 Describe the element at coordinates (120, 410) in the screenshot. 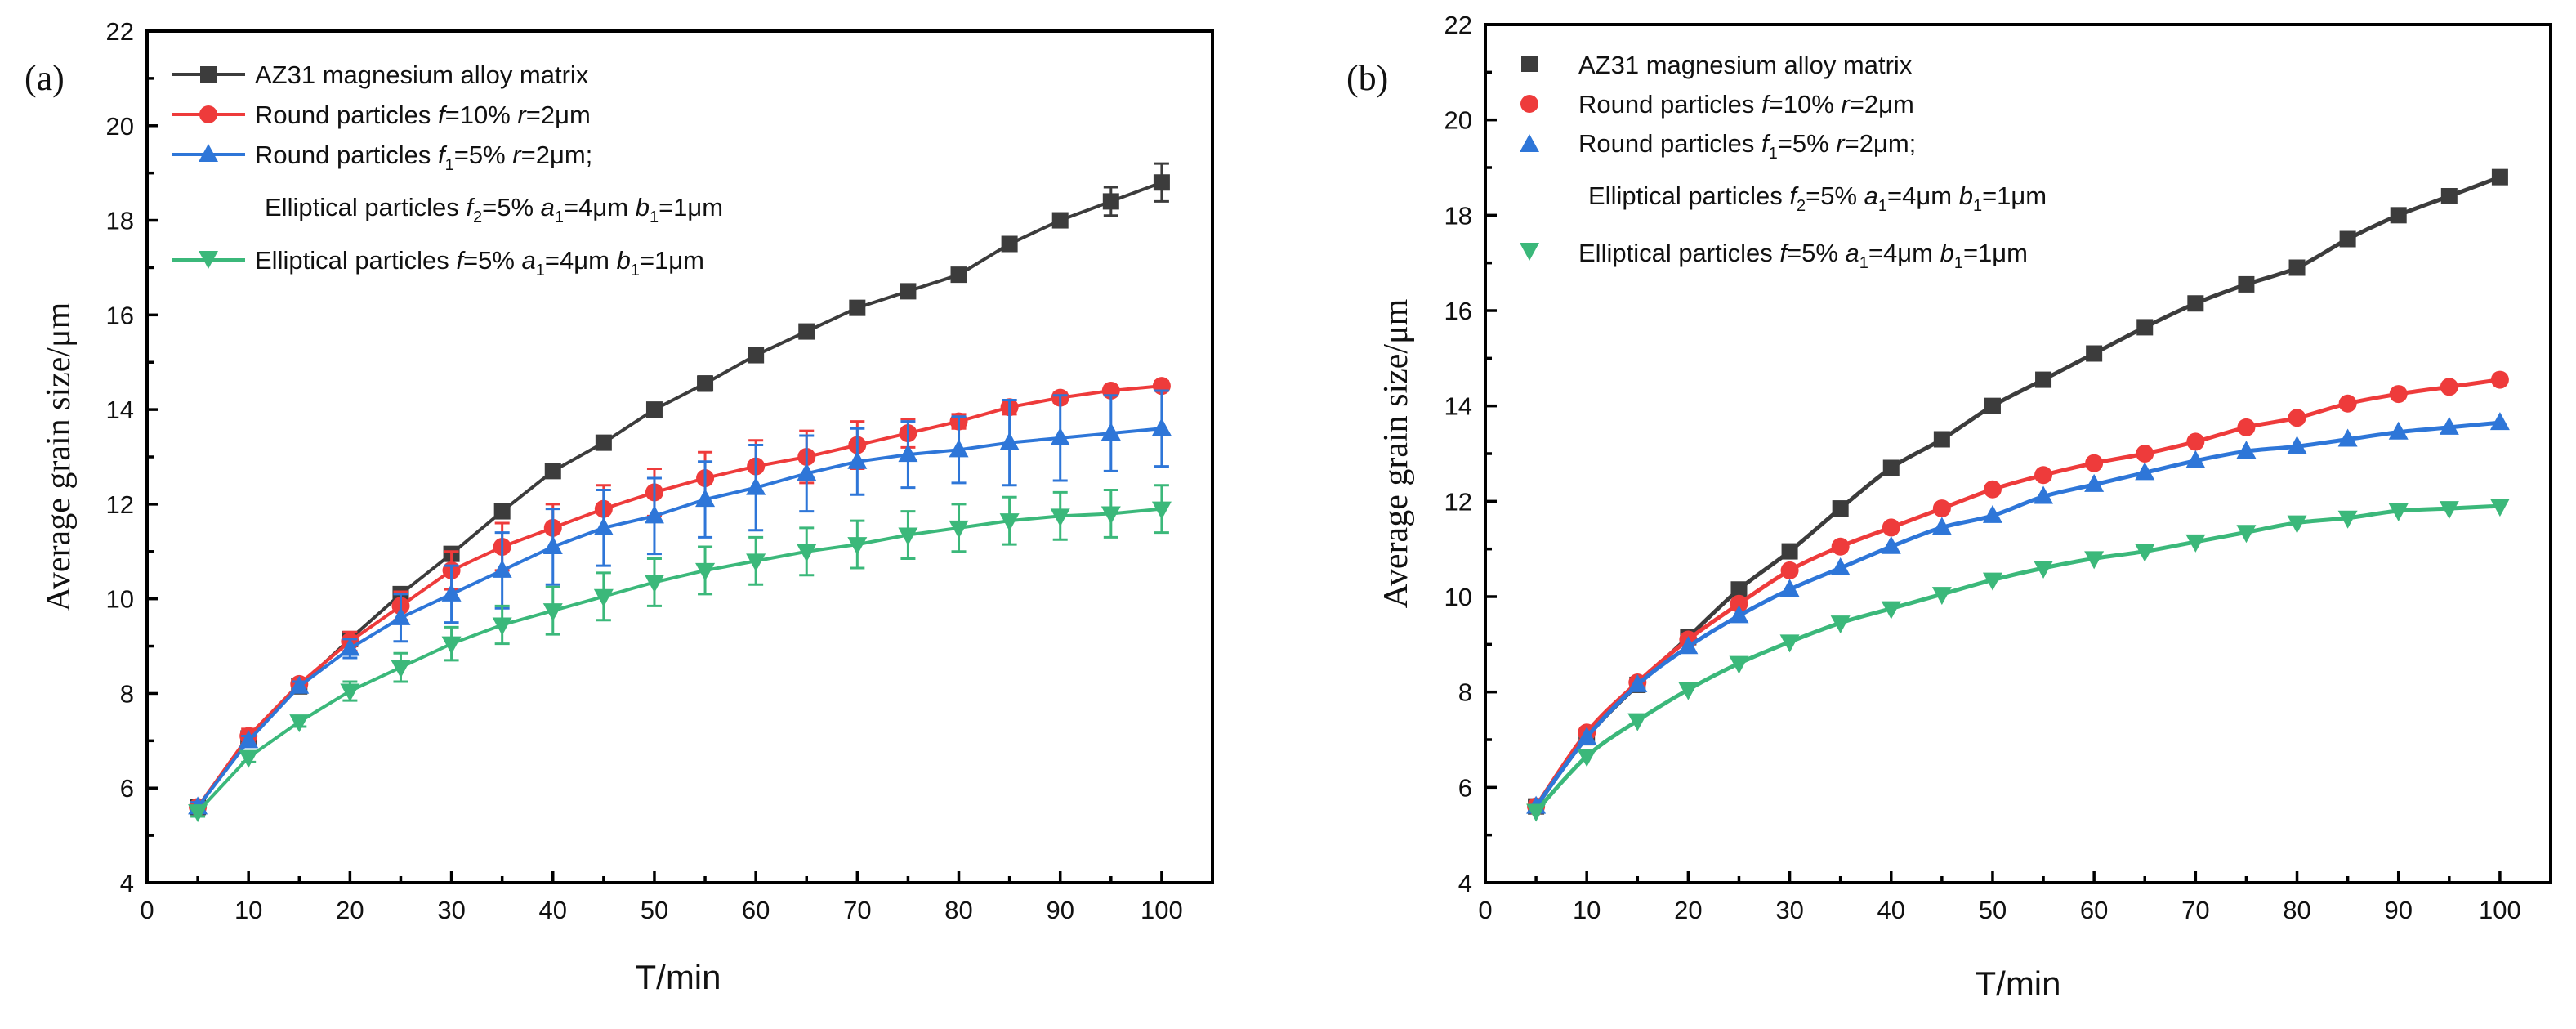

I see `panel-a-y-tick-label: 14` at that location.